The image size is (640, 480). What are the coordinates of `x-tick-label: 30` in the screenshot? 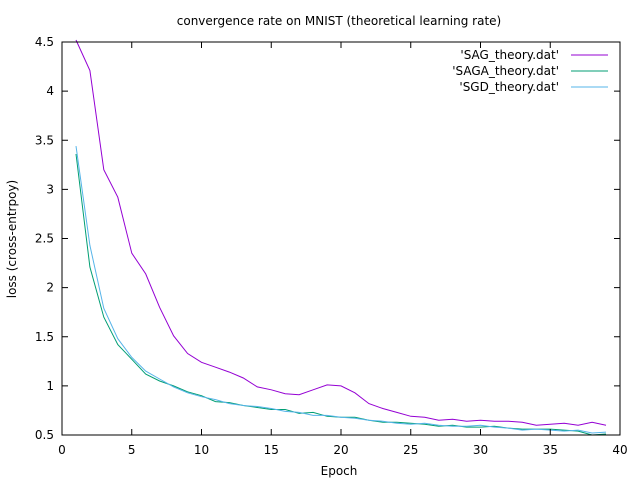 It's located at (480, 450).